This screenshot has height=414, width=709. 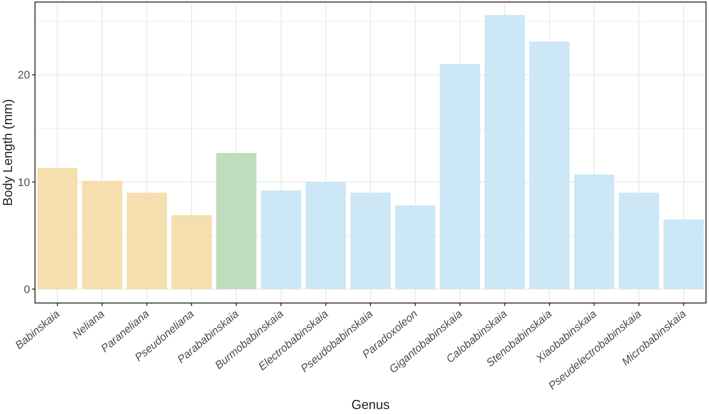 I want to click on x-axis-title: Genus, so click(x=370, y=404).